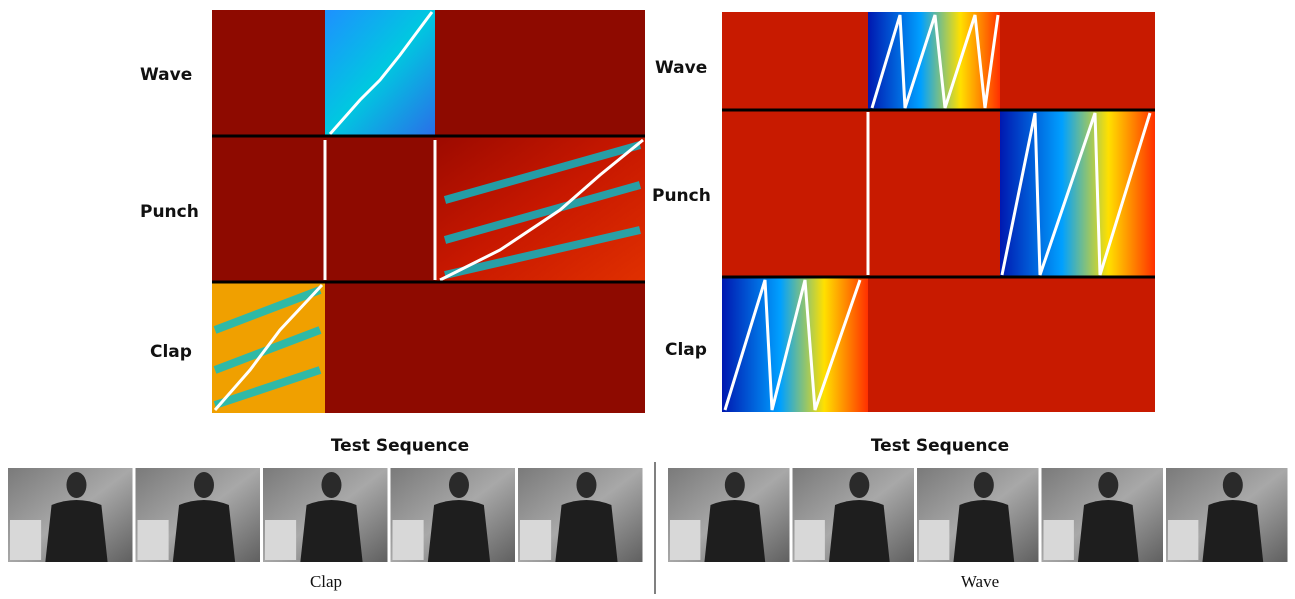 The width and height of the screenshot is (1295, 599). What do you see at coordinates (980, 581) in the screenshot?
I see `caption: Wave` at bounding box center [980, 581].